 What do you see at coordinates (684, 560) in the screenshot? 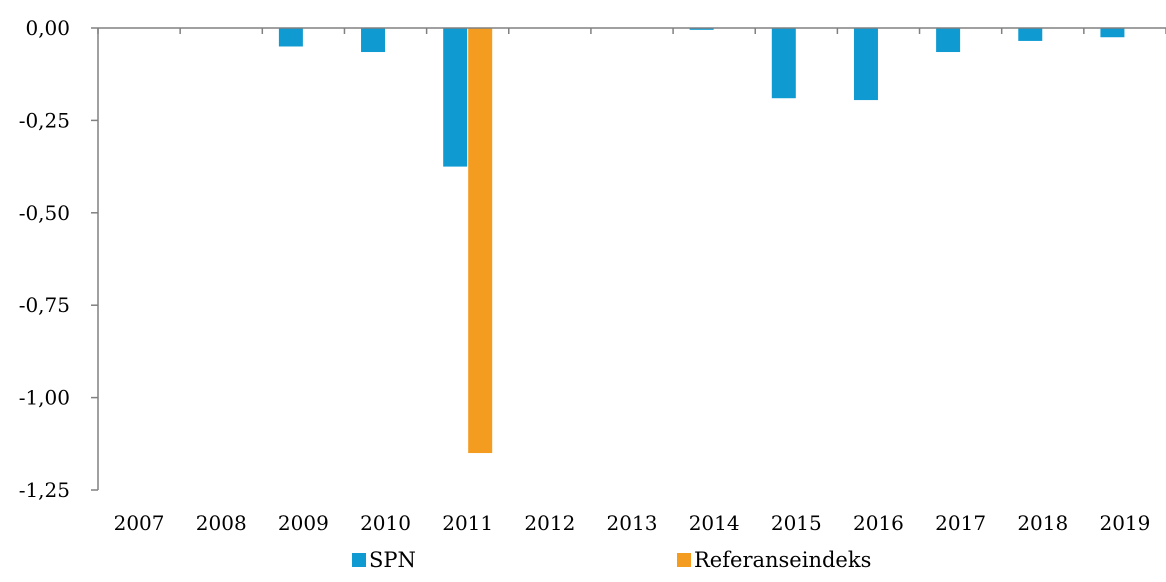
I see `legend-swatch-referanseindeks` at bounding box center [684, 560].